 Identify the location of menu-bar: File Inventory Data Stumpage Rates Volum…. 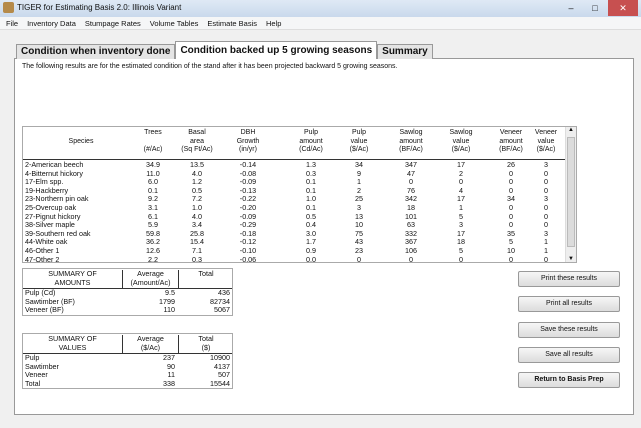
(320, 23).